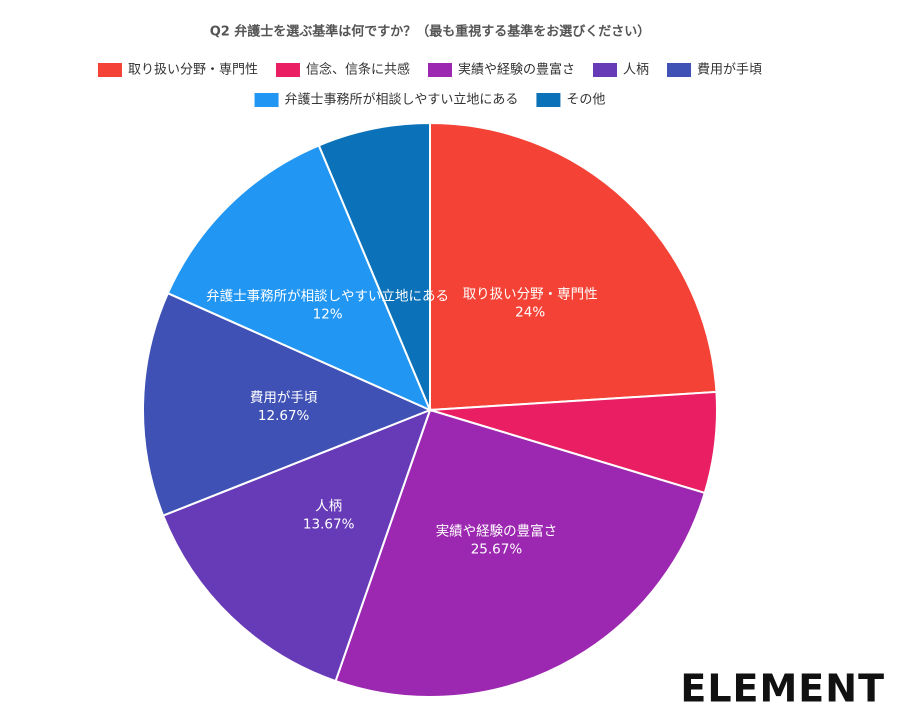 This screenshot has height=726, width=902. What do you see at coordinates (327, 296) in the screenshot?
I see `slice-category-label: 弁護士事務所が相談しやすい立地にある` at bounding box center [327, 296].